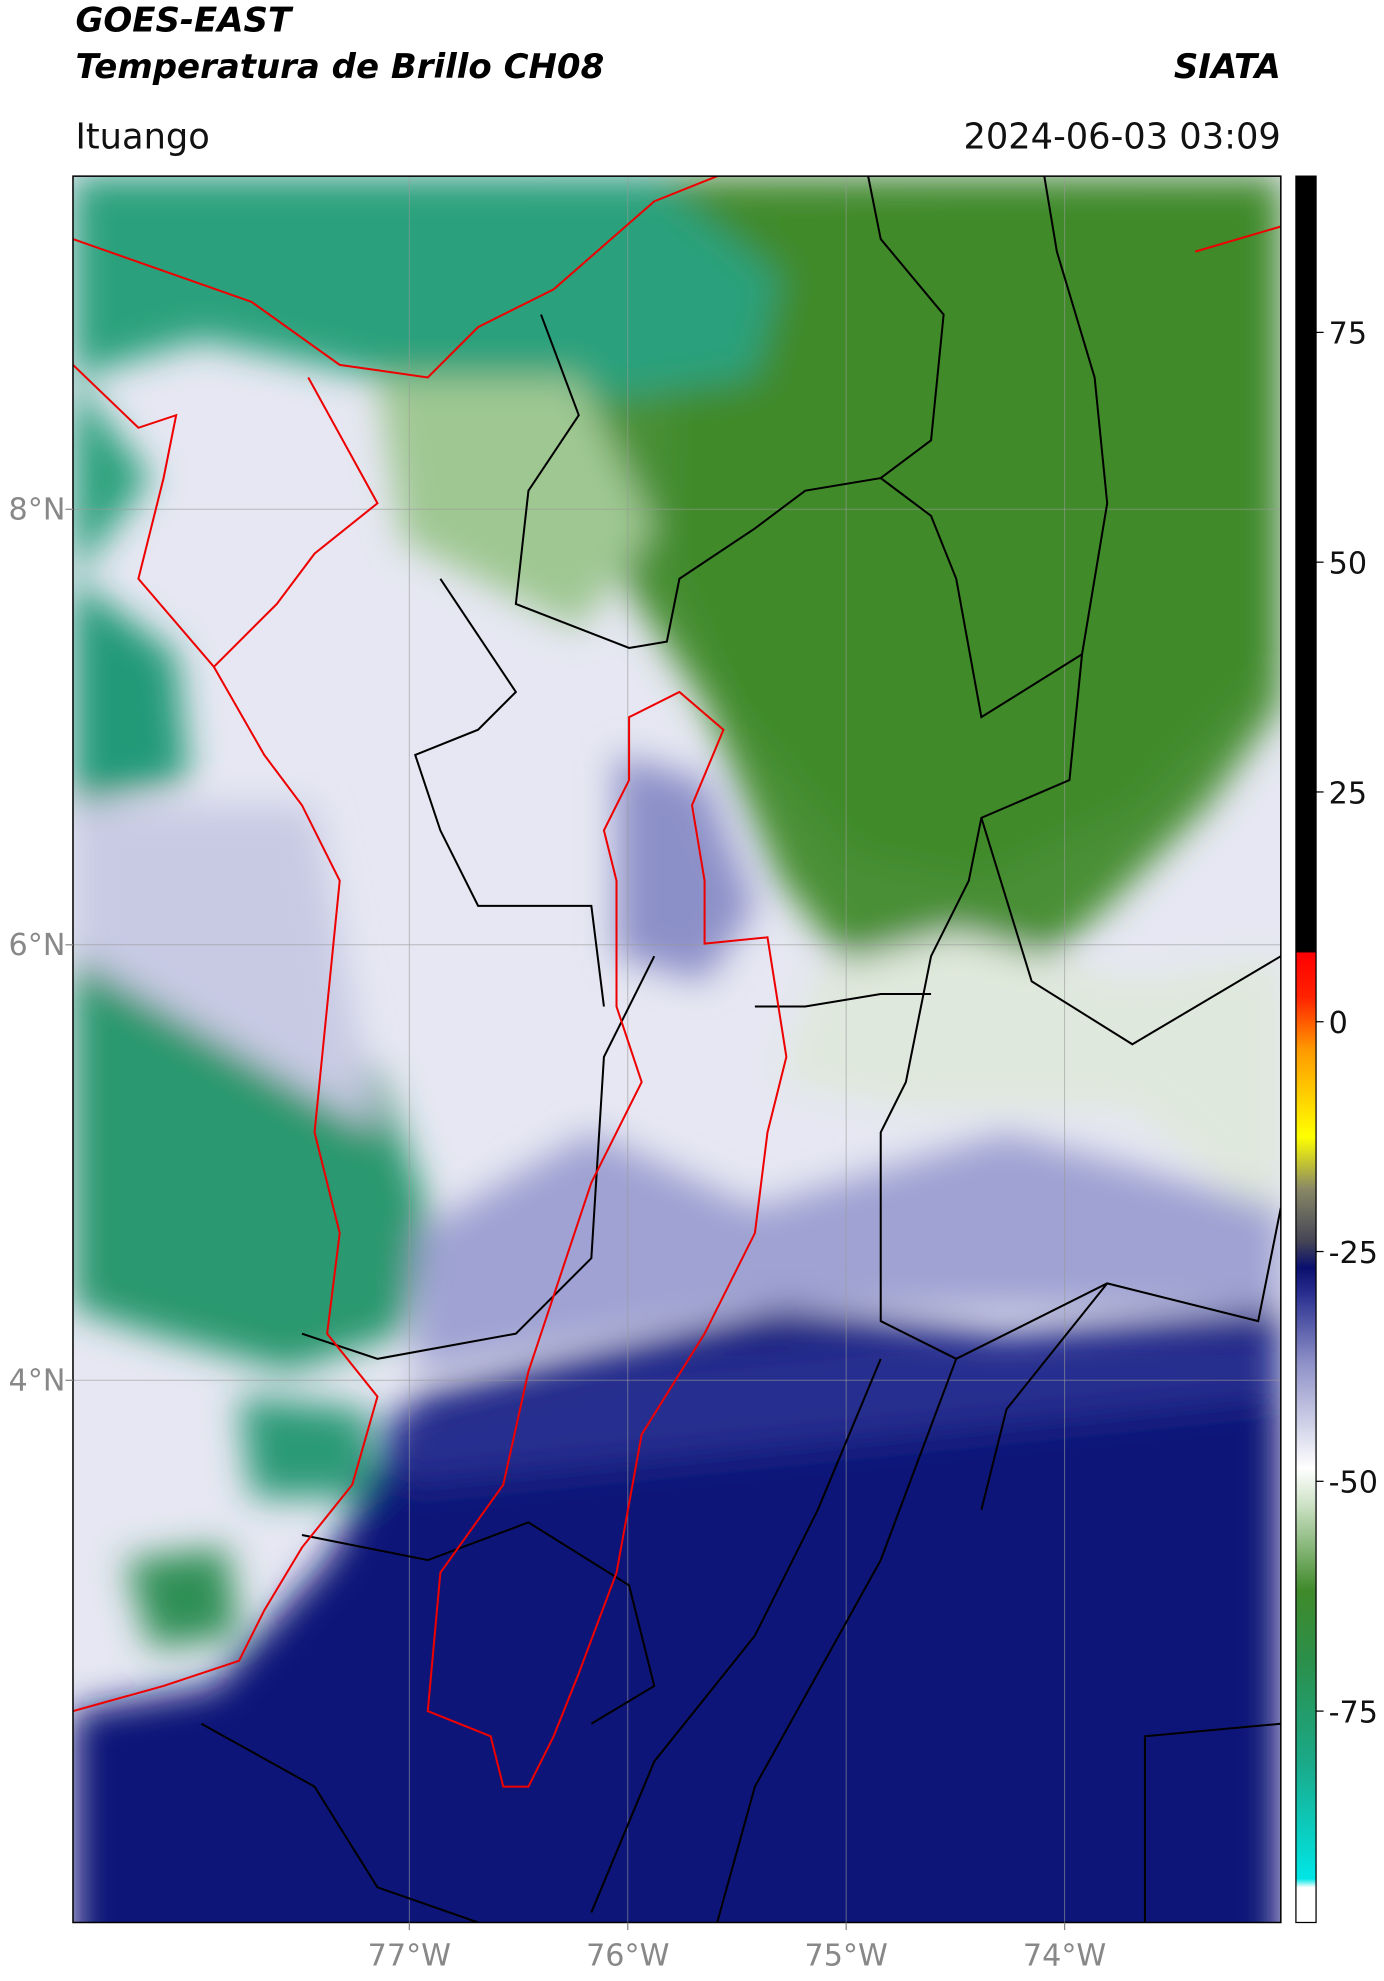 The width and height of the screenshot is (1384, 1981). What do you see at coordinates (1064, 1955) in the screenshot?
I see `lon-label: 74°W` at bounding box center [1064, 1955].